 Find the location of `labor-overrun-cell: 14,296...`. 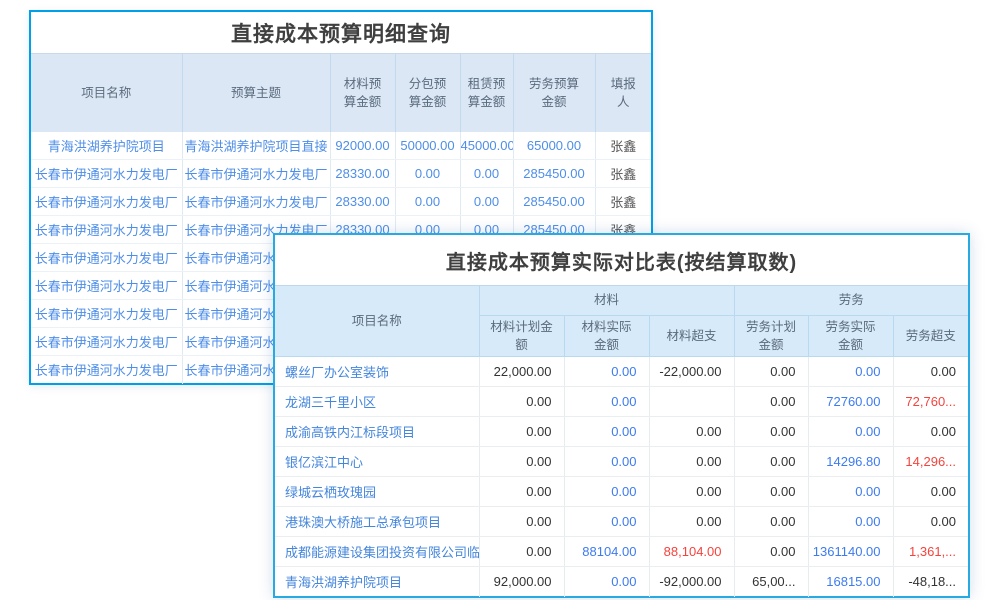

labor-overrun-cell: 14,296... is located at coordinates (931, 461).